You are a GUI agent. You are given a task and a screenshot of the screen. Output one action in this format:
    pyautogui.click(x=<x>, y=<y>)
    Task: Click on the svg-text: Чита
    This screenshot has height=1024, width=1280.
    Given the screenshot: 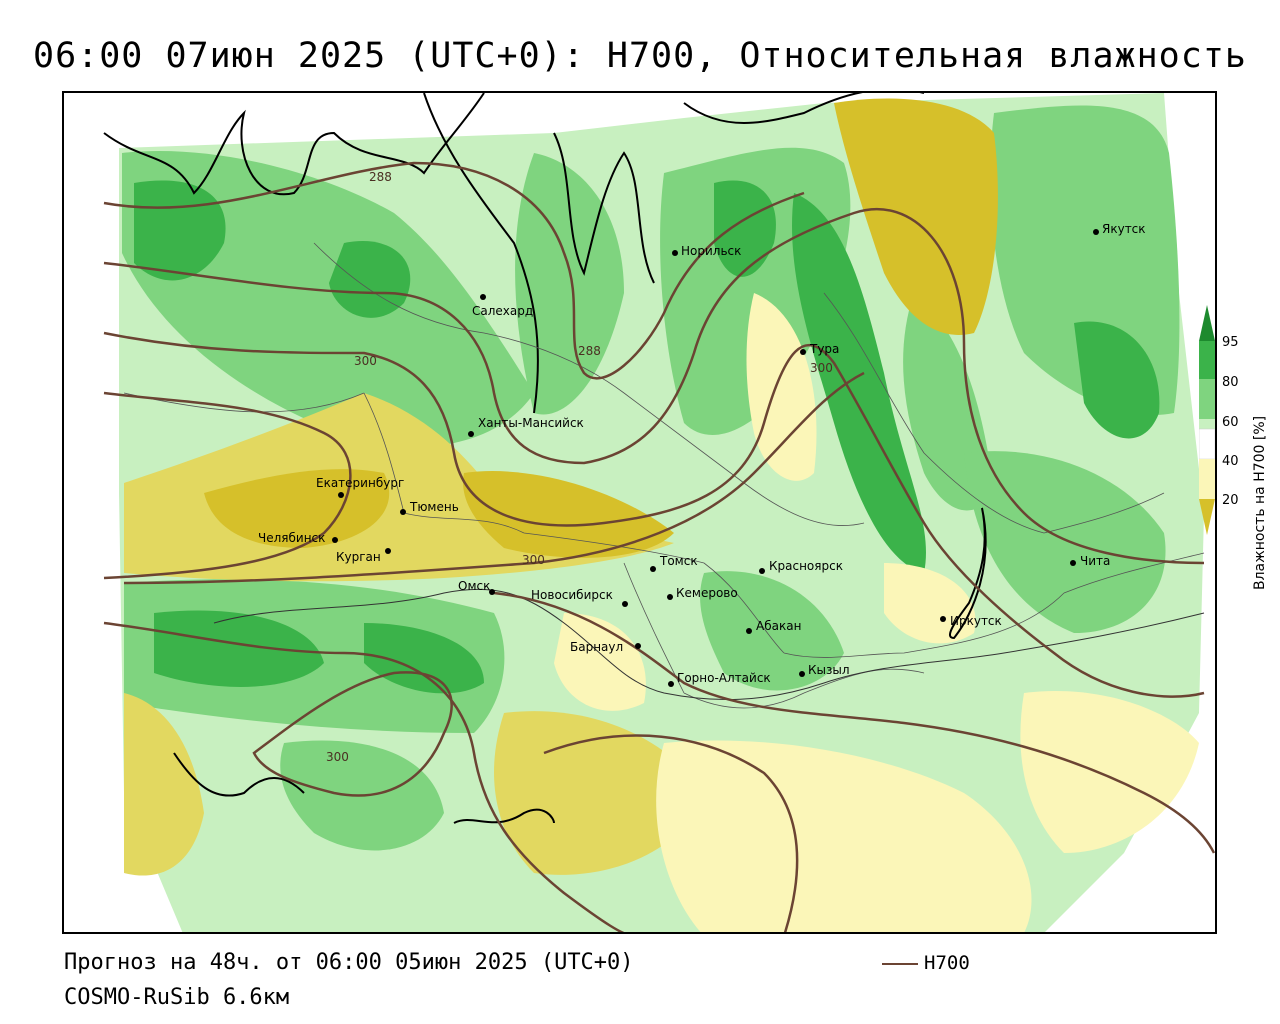 What is the action you would take?
    pyautogui.click(x=1095, y=561)
    